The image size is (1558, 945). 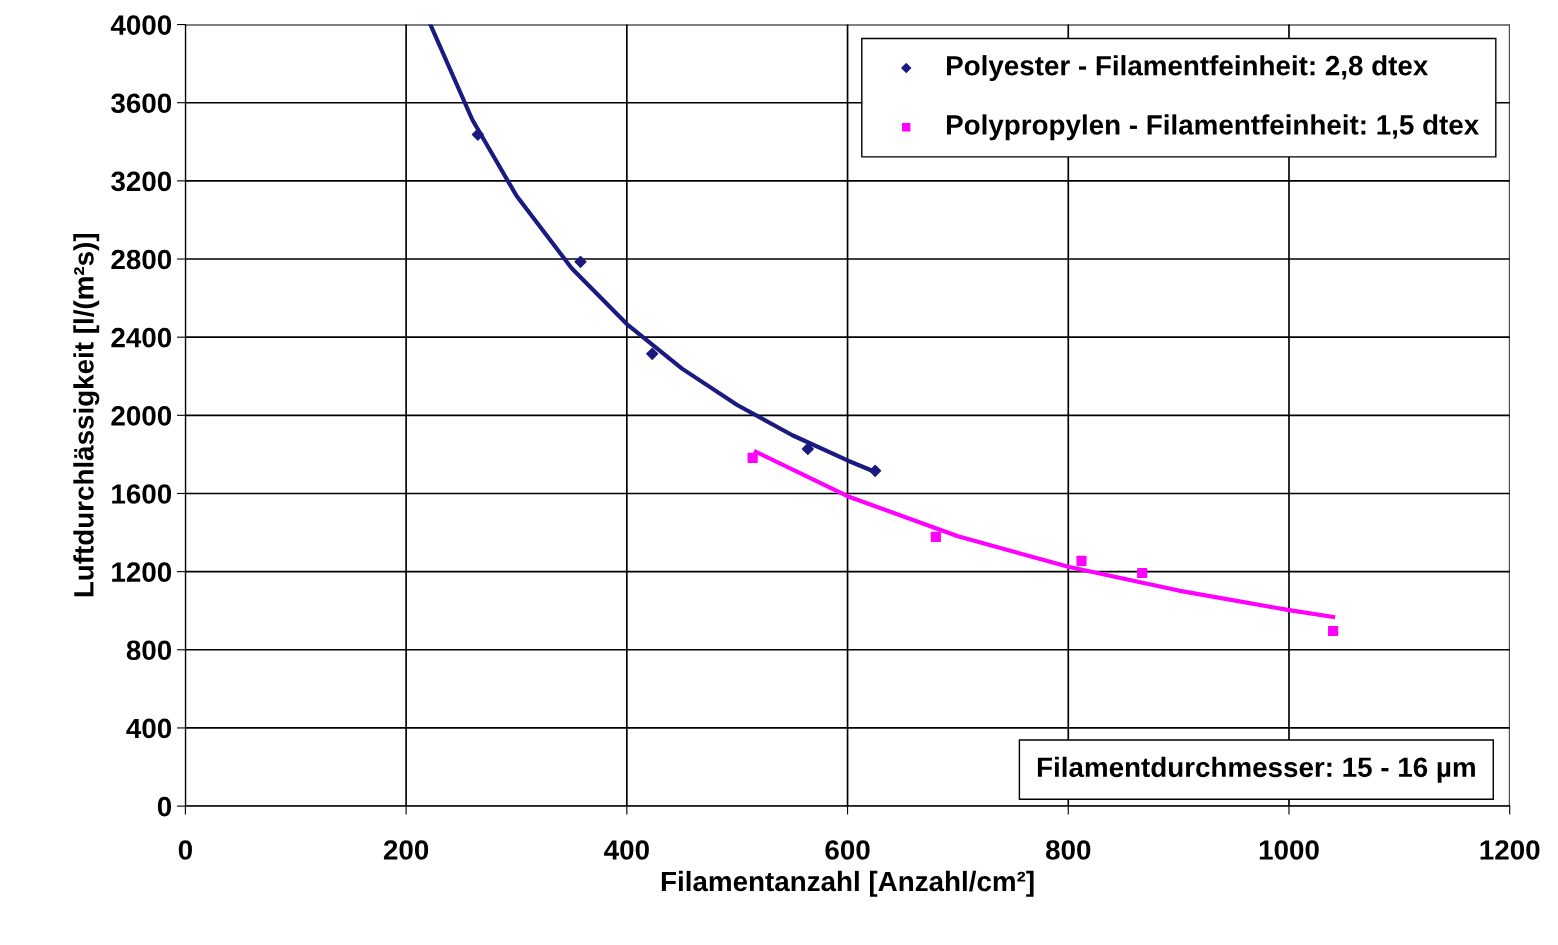 I want to click on legend-label: Polypropylen - Filamentfeinheit: 1,5 dtex, so click(x=1213, y=127).